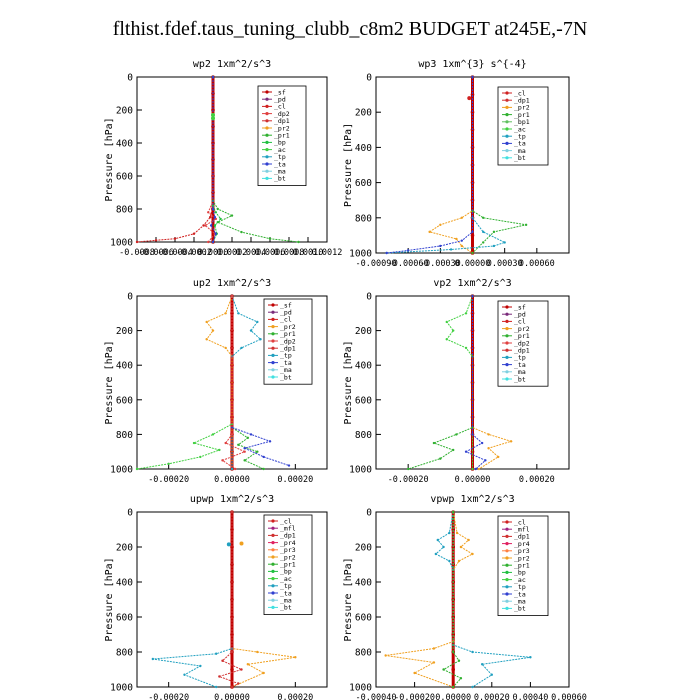 The height and width of the screenshot is (700, 700). Describe the element at coordinates (213, 253) in the screenshot. I see `x-tick-label: 0.0000` at that location.